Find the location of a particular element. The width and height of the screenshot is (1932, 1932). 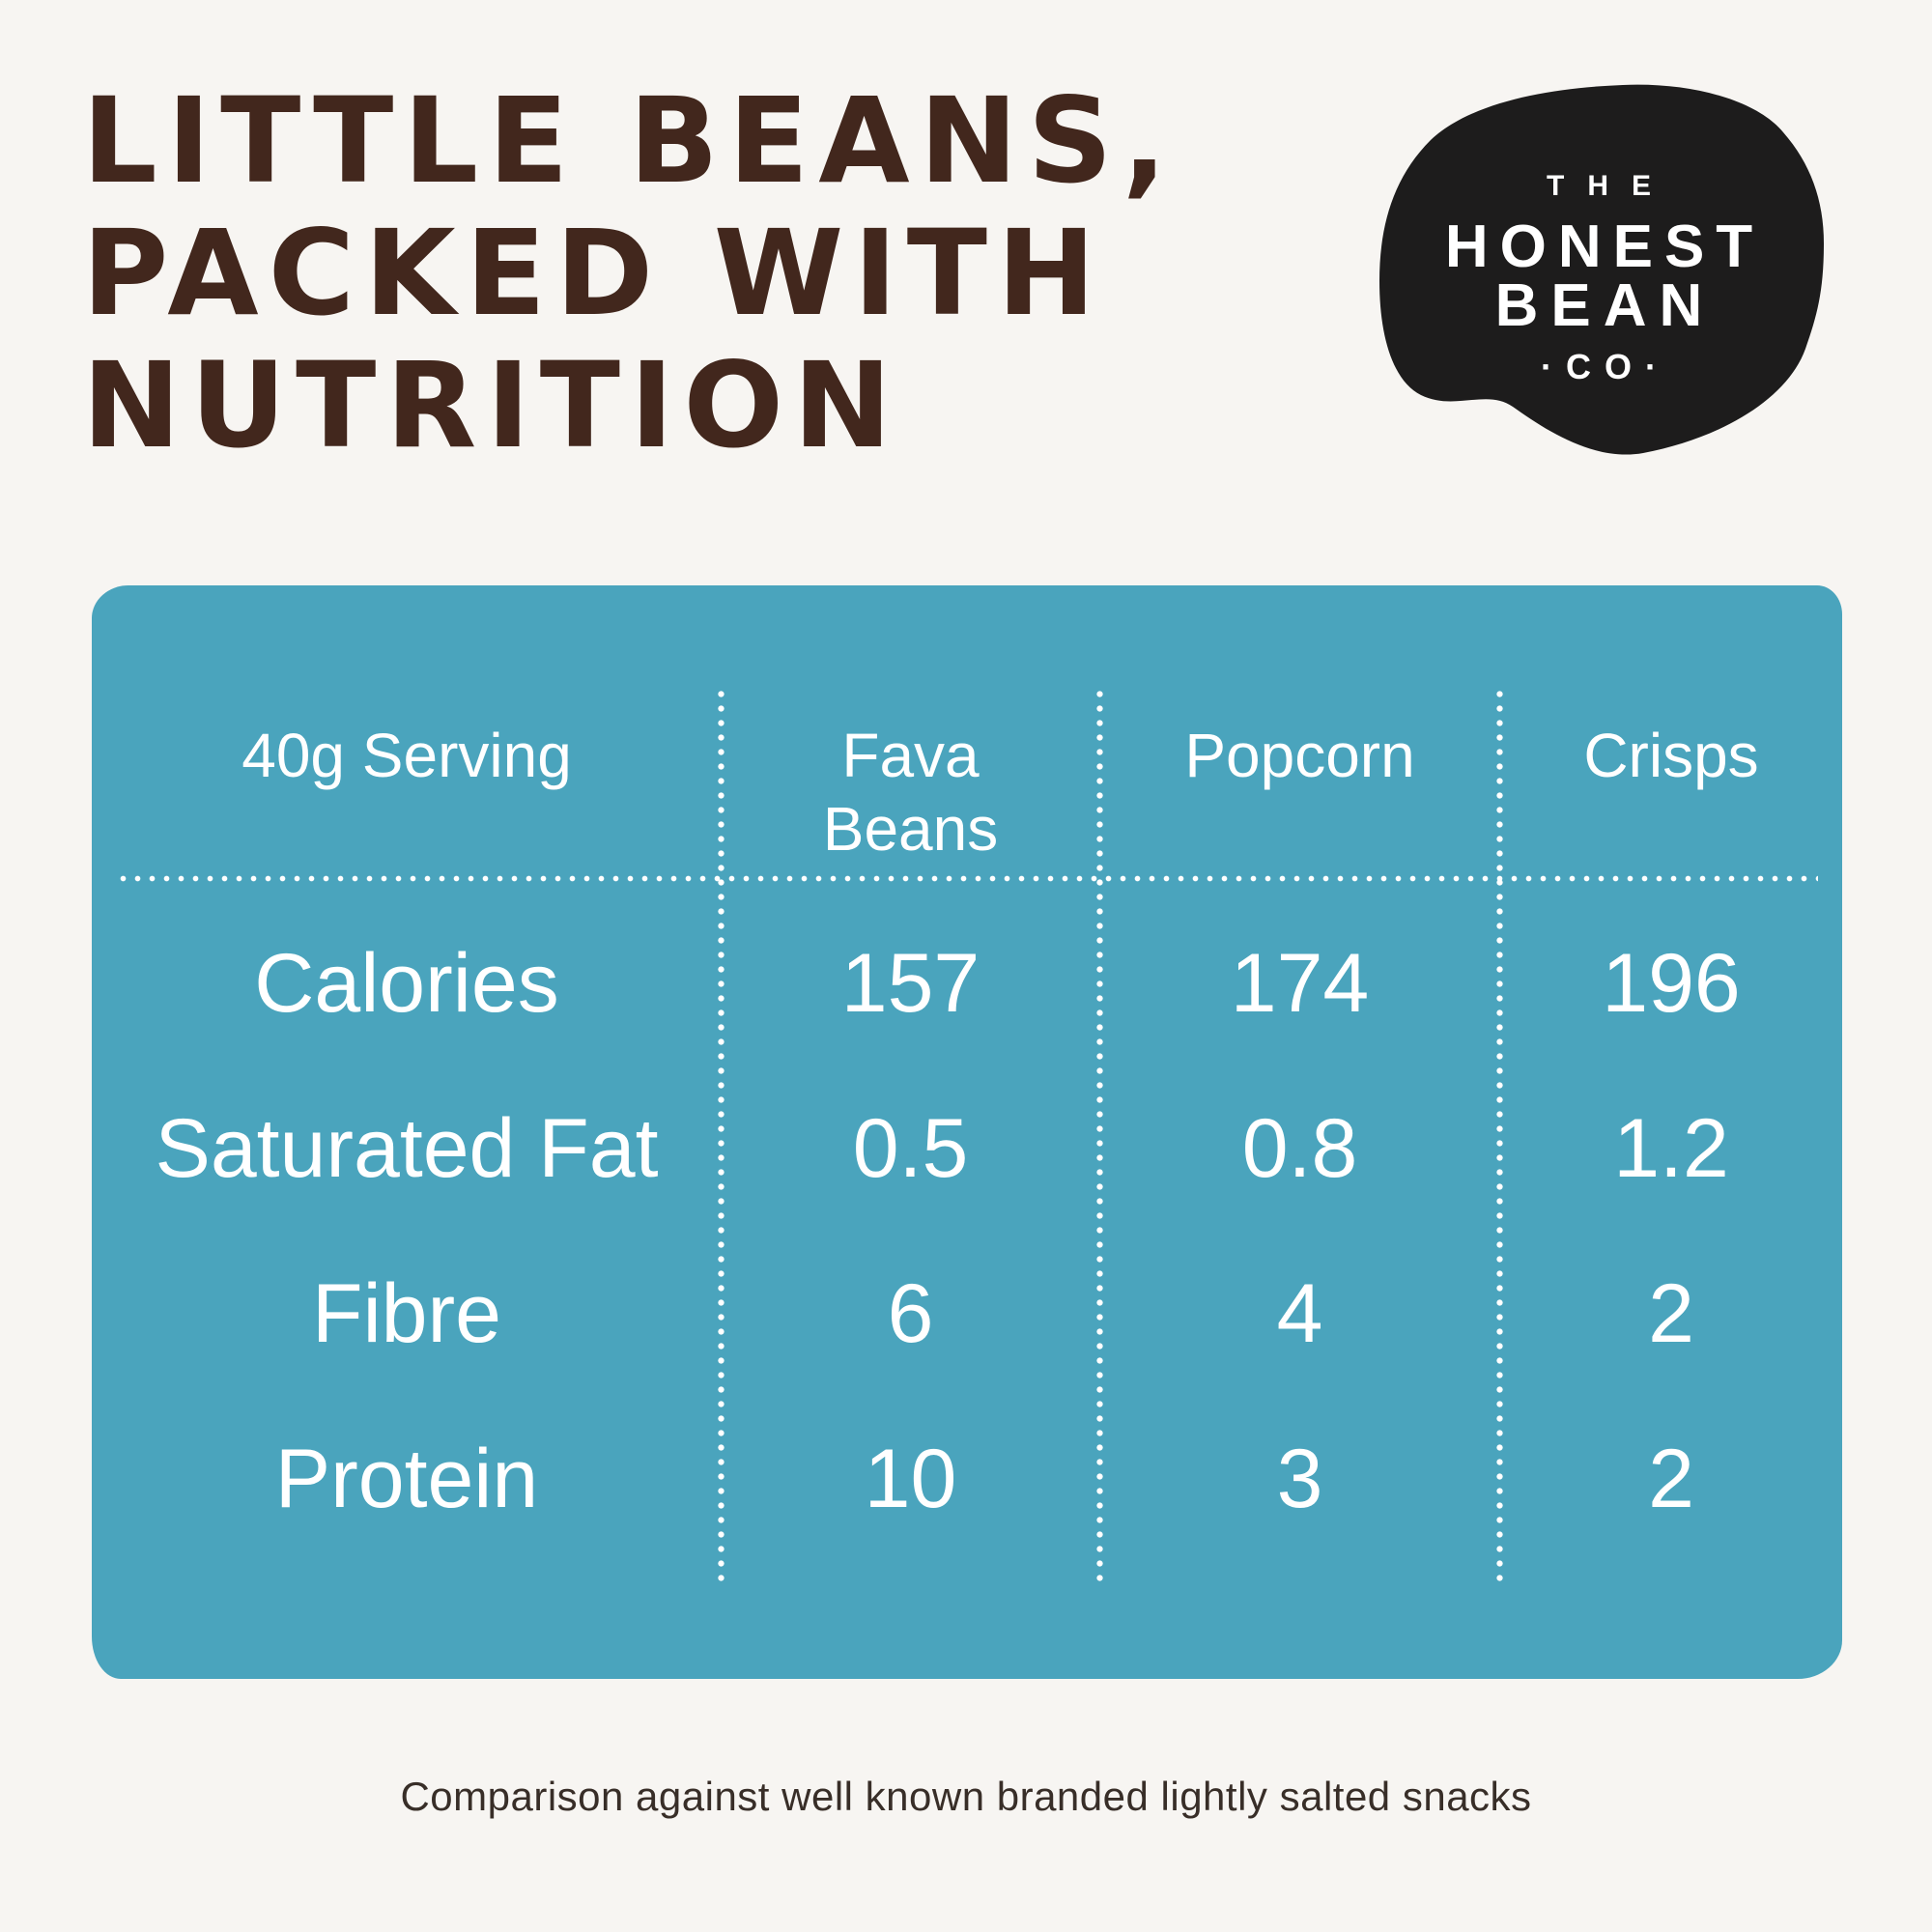

column-header-serving: 40g Serving is located at coordinates (407, 743).